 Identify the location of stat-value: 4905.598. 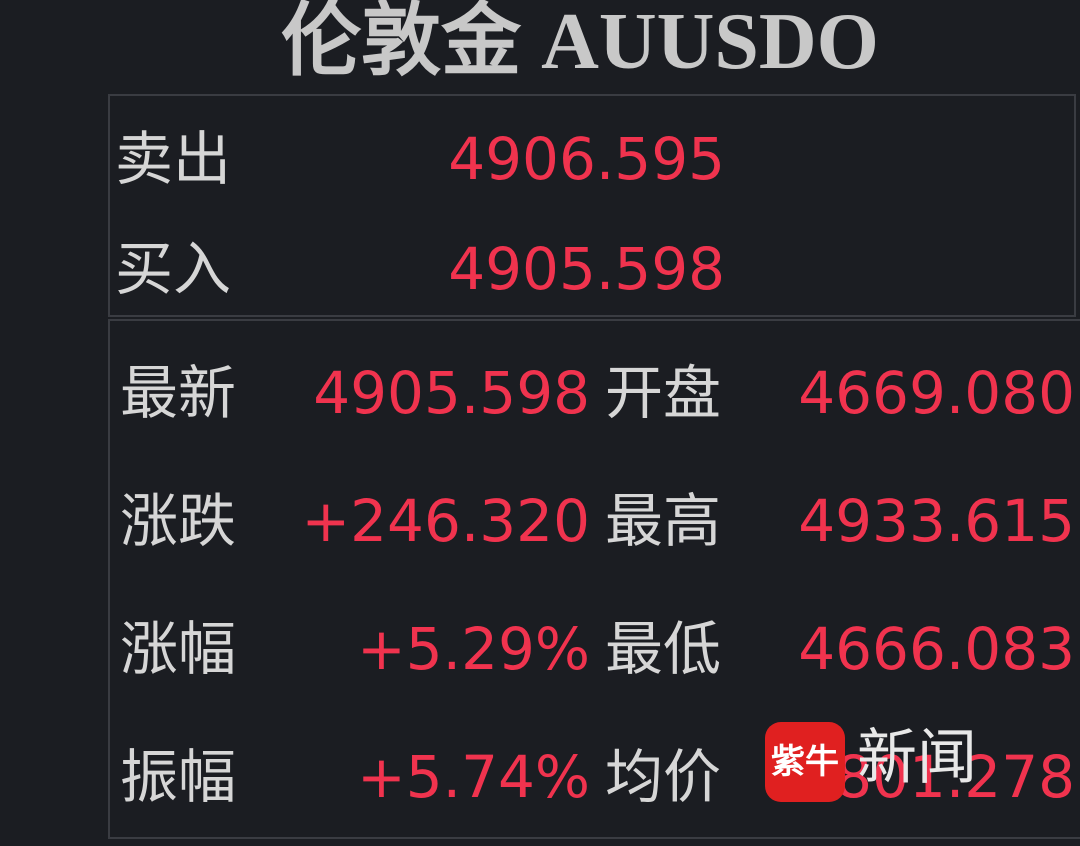
(451, 393).